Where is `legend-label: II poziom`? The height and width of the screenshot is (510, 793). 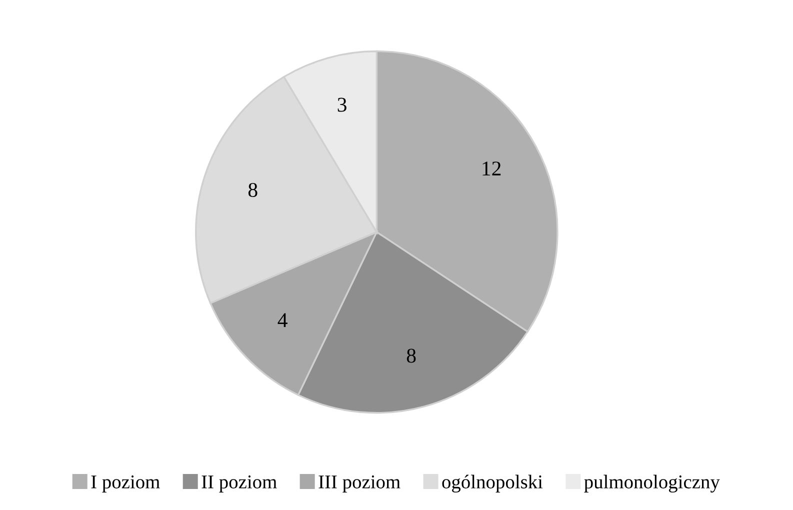
legend-label: II poziom is located at coordinates (239, 483).